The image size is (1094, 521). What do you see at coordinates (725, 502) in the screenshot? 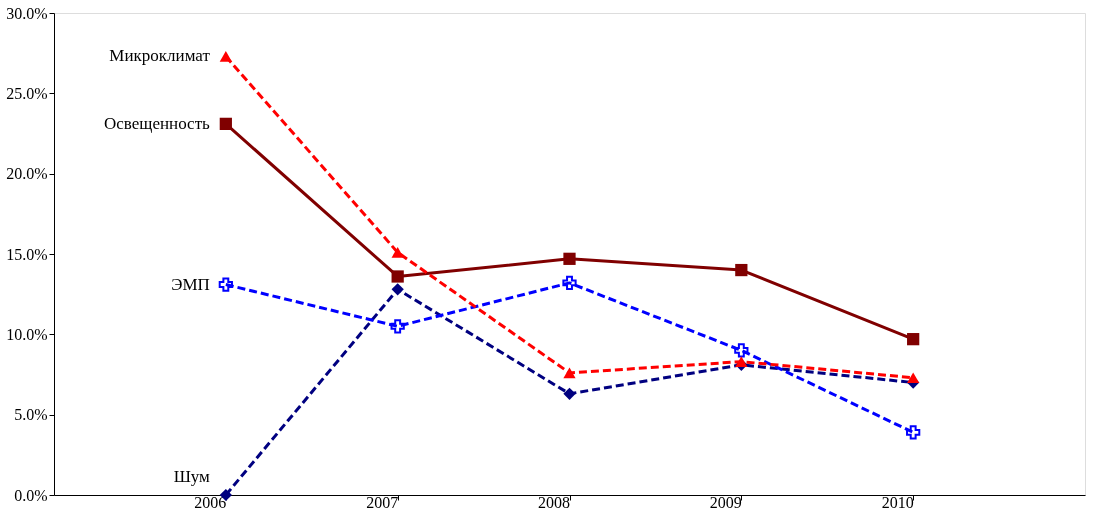
I see `x-tick-label: 2009` at bounding box center [725, 502].